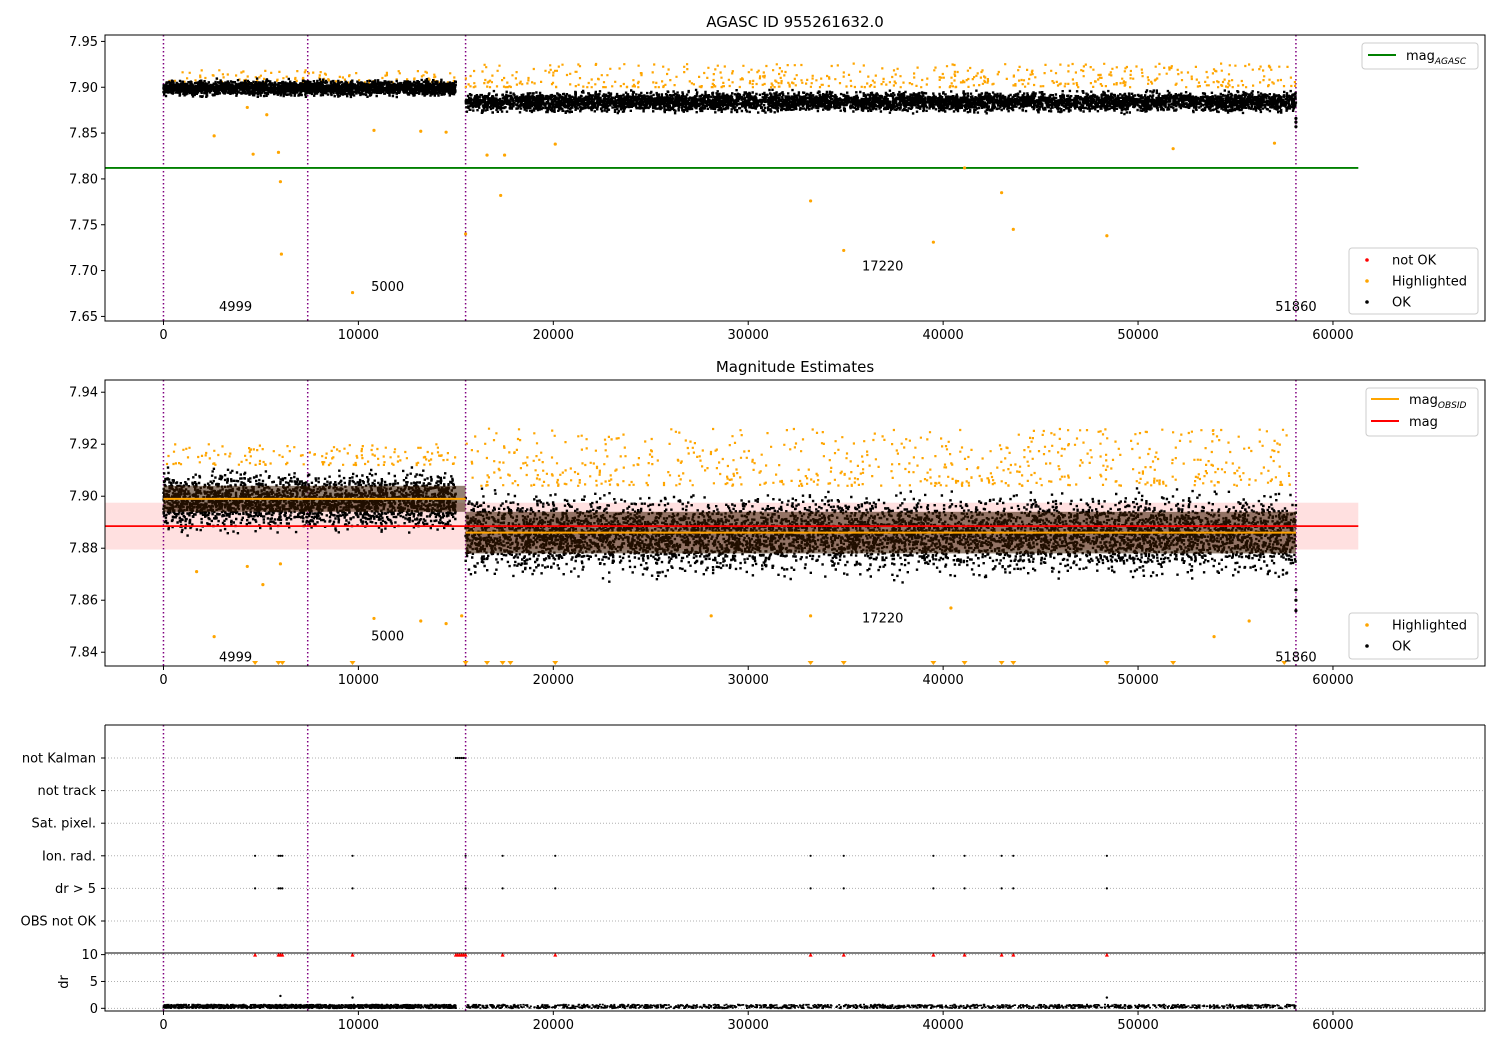  Describe the element at coordinates (83, 42) in the screenshot. I see `y-tick-label: 7.95` at that location.